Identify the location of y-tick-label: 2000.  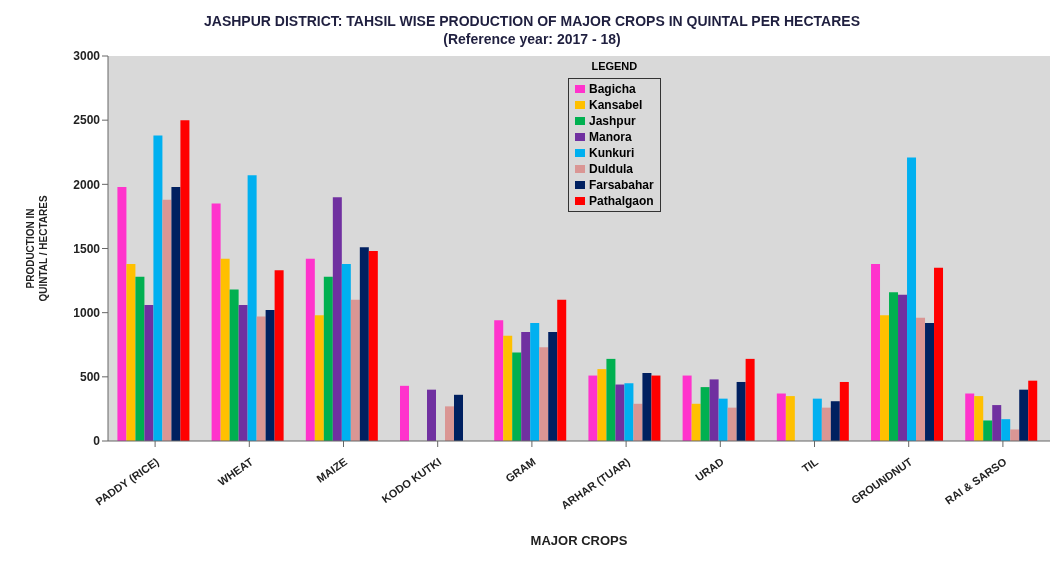
(87, 184).